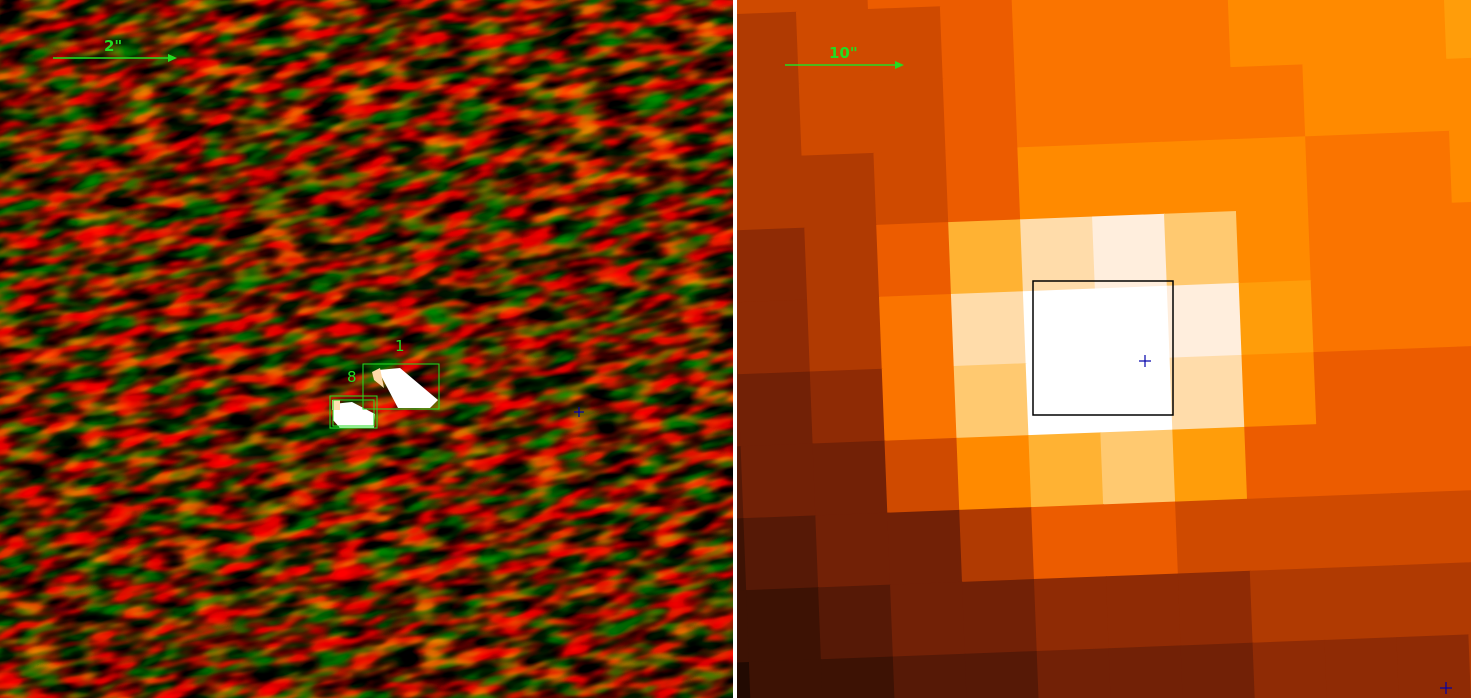 This screenshot has width=1471, height=698. Describe the element at coordinates (843, 53) in the screenshot. I see `scale-bar-label-right: 10"` at that location.